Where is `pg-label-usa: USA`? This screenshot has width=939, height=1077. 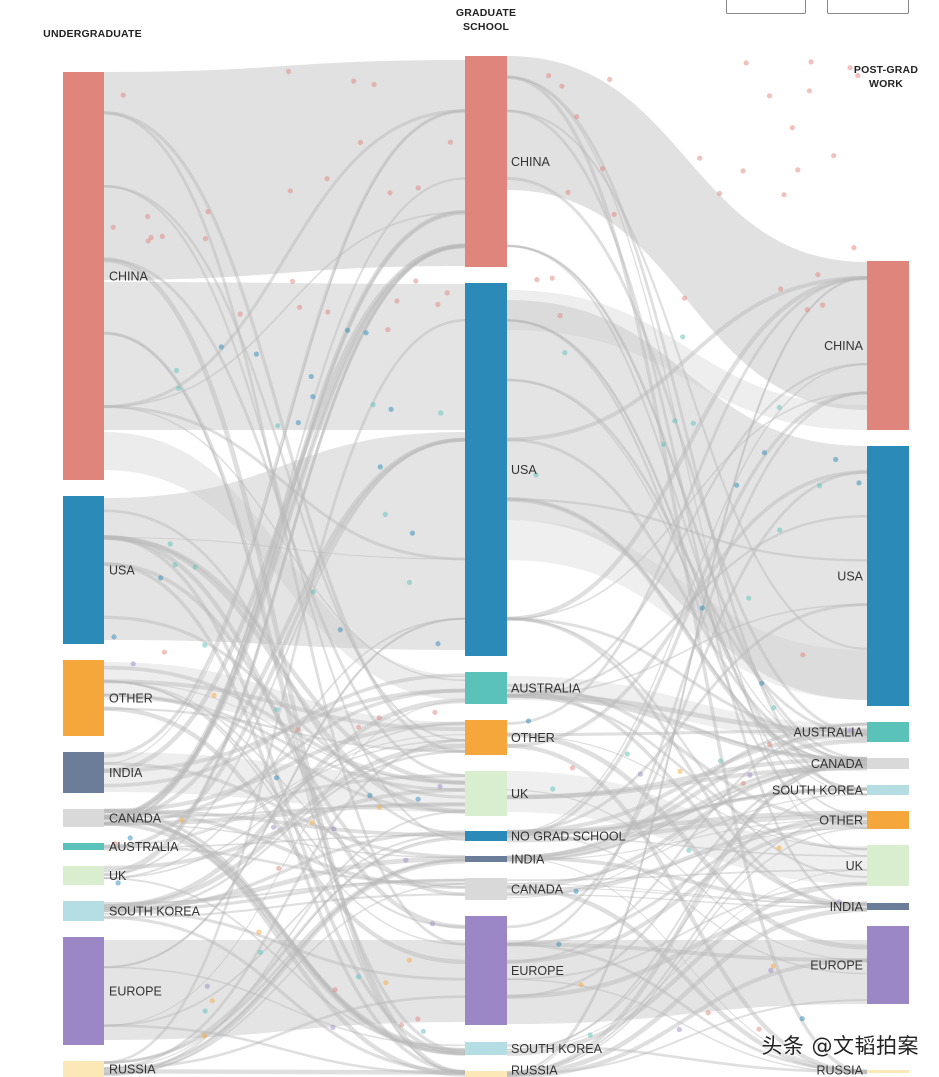
pg-label-usa: USA is located at coordinates (850, 576).